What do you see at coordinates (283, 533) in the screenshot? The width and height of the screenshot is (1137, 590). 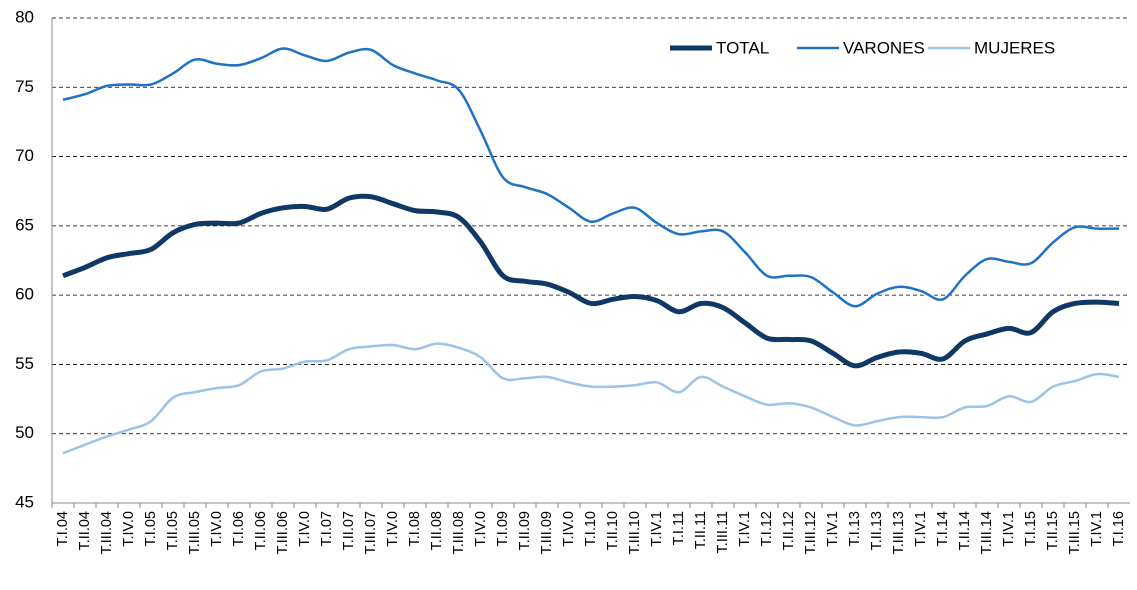 I see `x-tick-label: T.III.06` at bounding box center [283, 533].